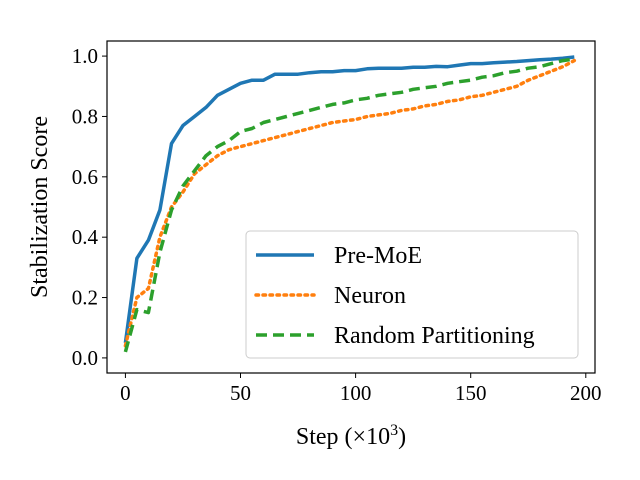  What do you see at coordinates (402, 437) in the screenshot?
I see `x-axis-label-close: )` at bounding box center [402, 437].